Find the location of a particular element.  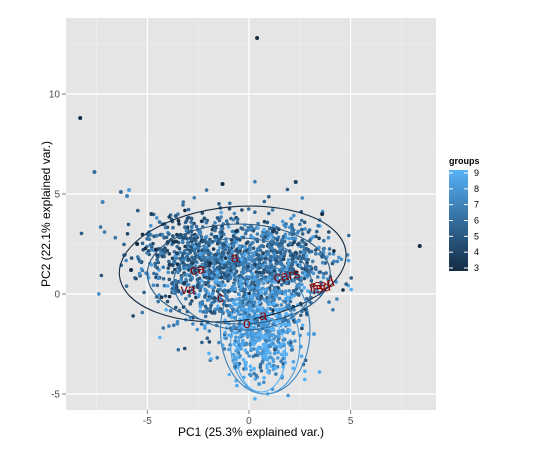

y-tick-label: 10 is located at coordinates (55, 95).